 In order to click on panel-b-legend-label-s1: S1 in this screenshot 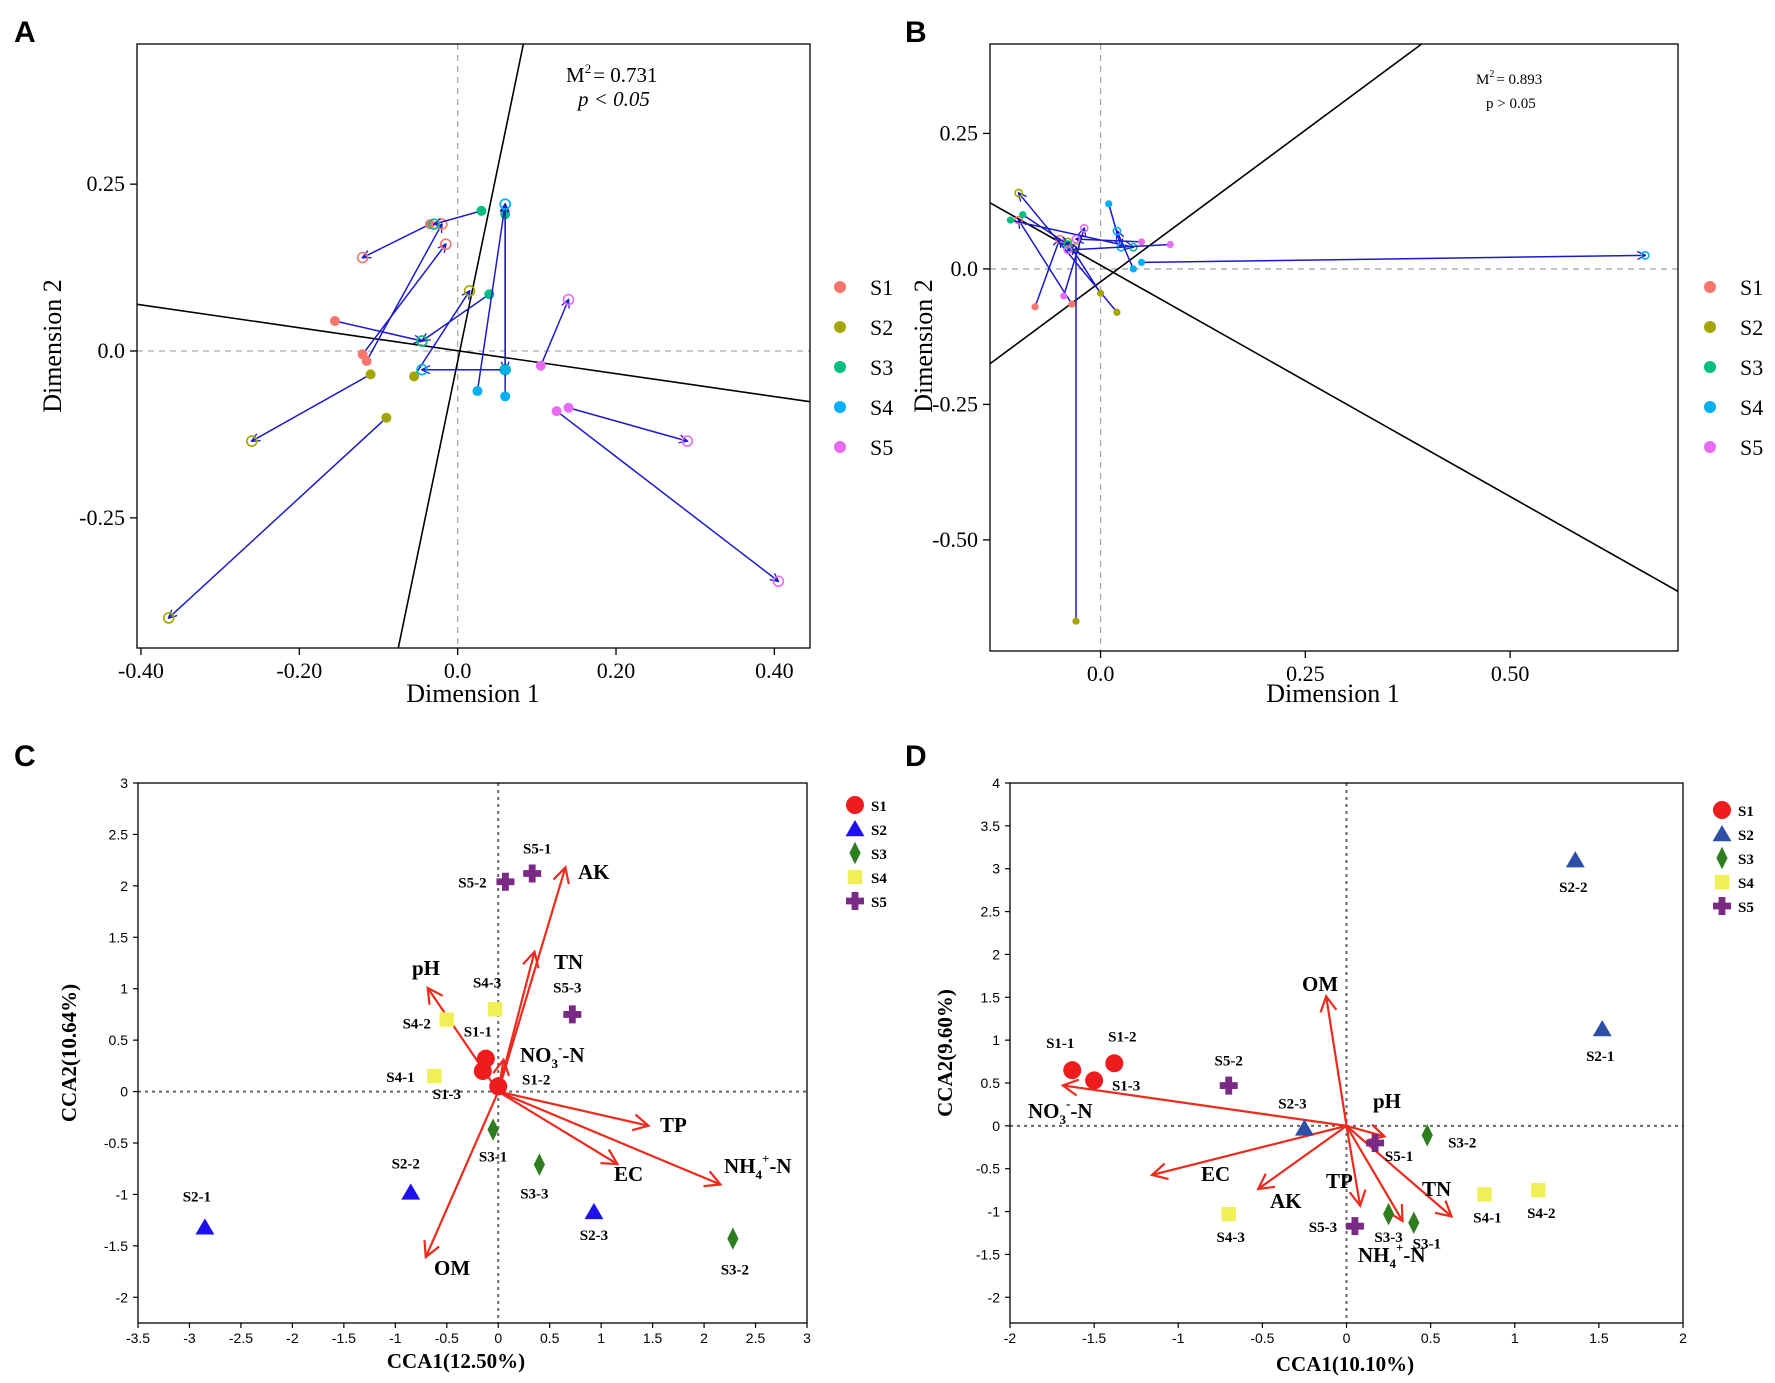, I will do `click(1751, 287)`.